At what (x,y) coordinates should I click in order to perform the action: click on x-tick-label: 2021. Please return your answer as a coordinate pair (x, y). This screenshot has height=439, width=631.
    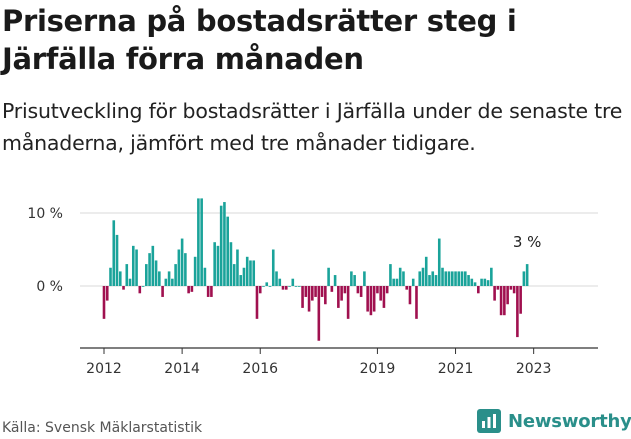
    Looking at the image, I should click on (456, 369).